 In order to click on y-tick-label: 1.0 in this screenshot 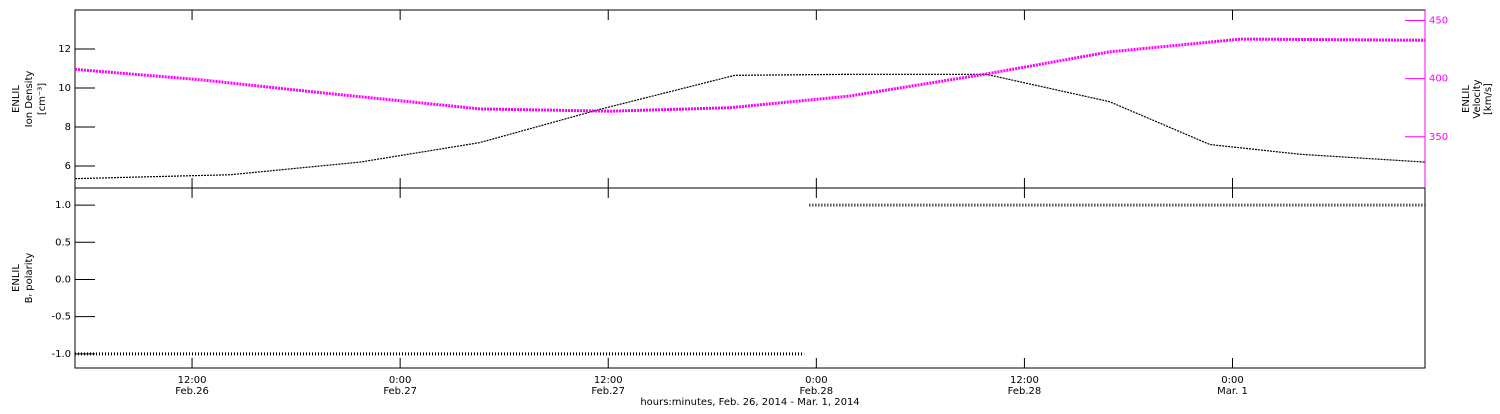, I will do `click(63, 205)`.